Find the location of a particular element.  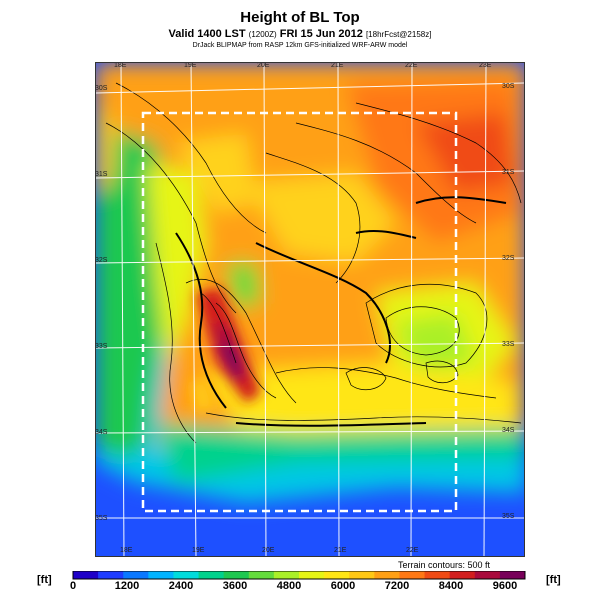

colorbar-tick: 3600 is located at coordinates (235, 586).